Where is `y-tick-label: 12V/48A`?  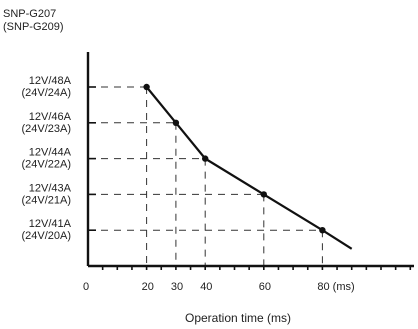 y-tick-label: 12V/48A is located at coordinates (50, 81).